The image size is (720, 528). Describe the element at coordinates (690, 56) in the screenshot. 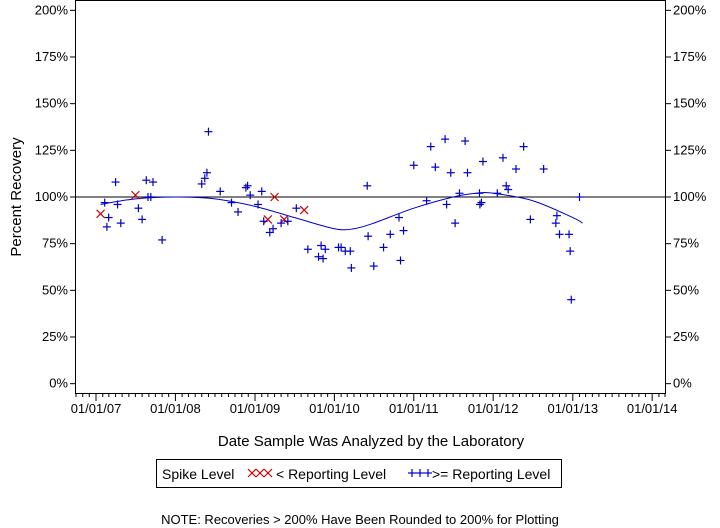

I see `y-tick-label-right: 175%` at that location.